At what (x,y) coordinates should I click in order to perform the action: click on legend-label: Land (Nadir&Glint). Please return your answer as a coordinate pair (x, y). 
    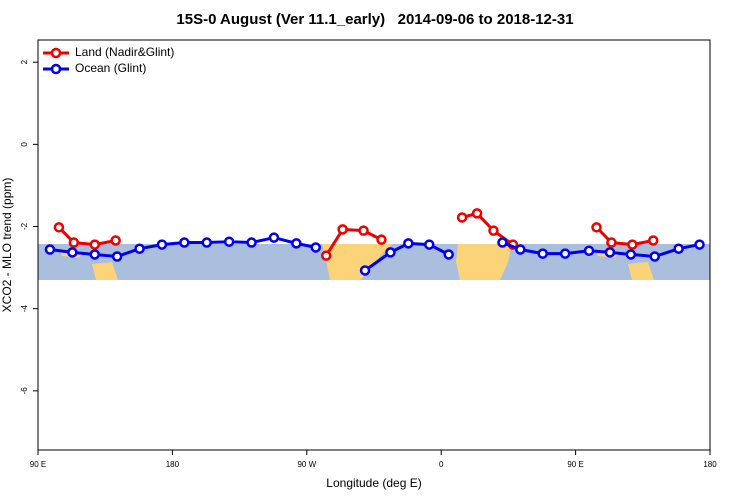
    Looking at the image, I should click on (124, 52).